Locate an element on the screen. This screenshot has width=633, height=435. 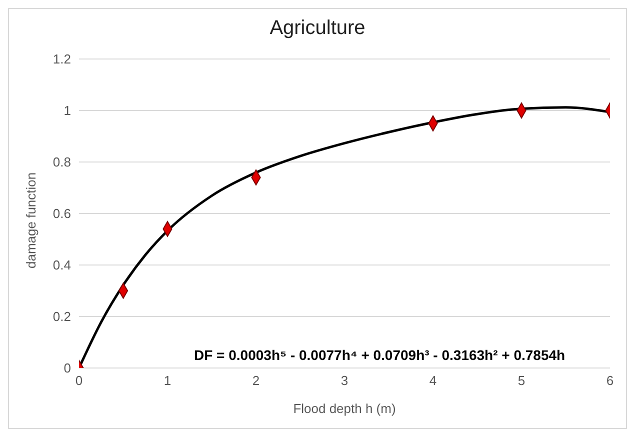
y-tick-label: 0.8 is located at coordinates (61, 162).